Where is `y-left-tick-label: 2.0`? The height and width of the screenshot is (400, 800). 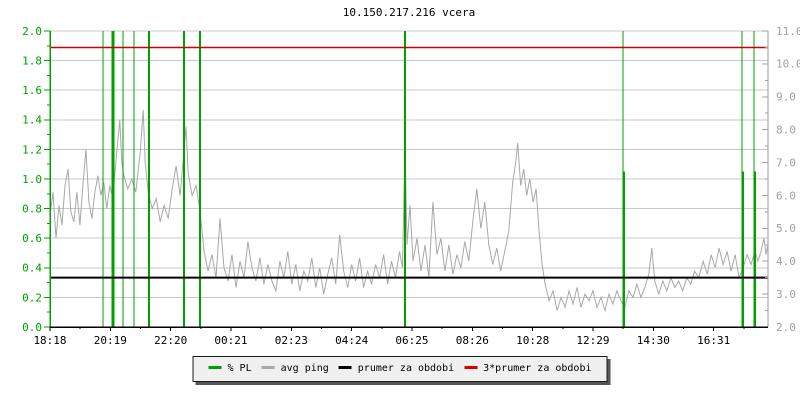
y-left-tick-label: 2.0 is located at coordinates (32, 31).